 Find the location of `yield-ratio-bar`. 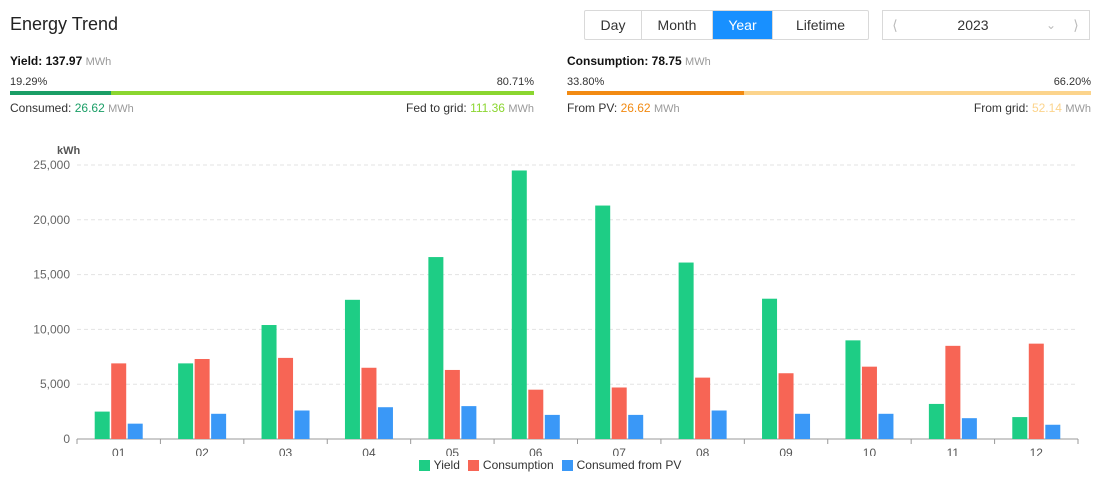

yield-ratio-bar is located at coordinates (272, 93).